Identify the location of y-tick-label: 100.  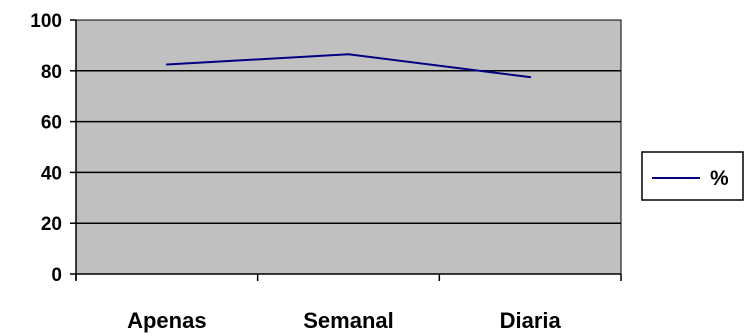
(46, 21).